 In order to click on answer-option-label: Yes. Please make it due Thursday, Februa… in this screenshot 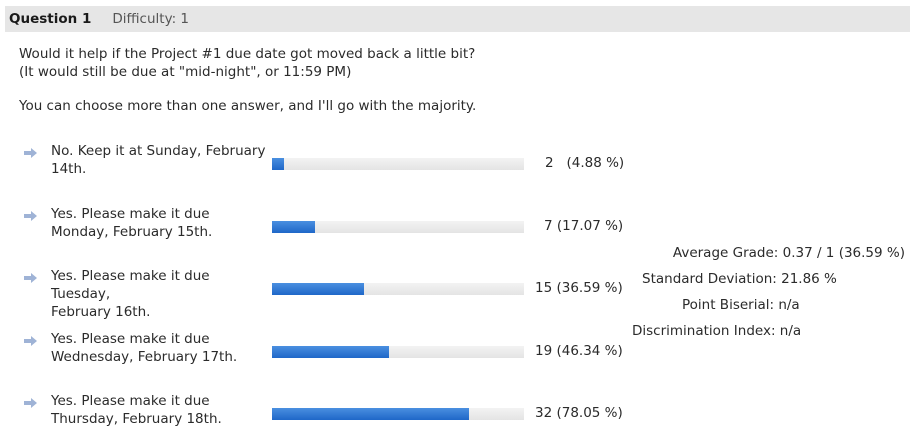, I will do `click(162, 410)`.